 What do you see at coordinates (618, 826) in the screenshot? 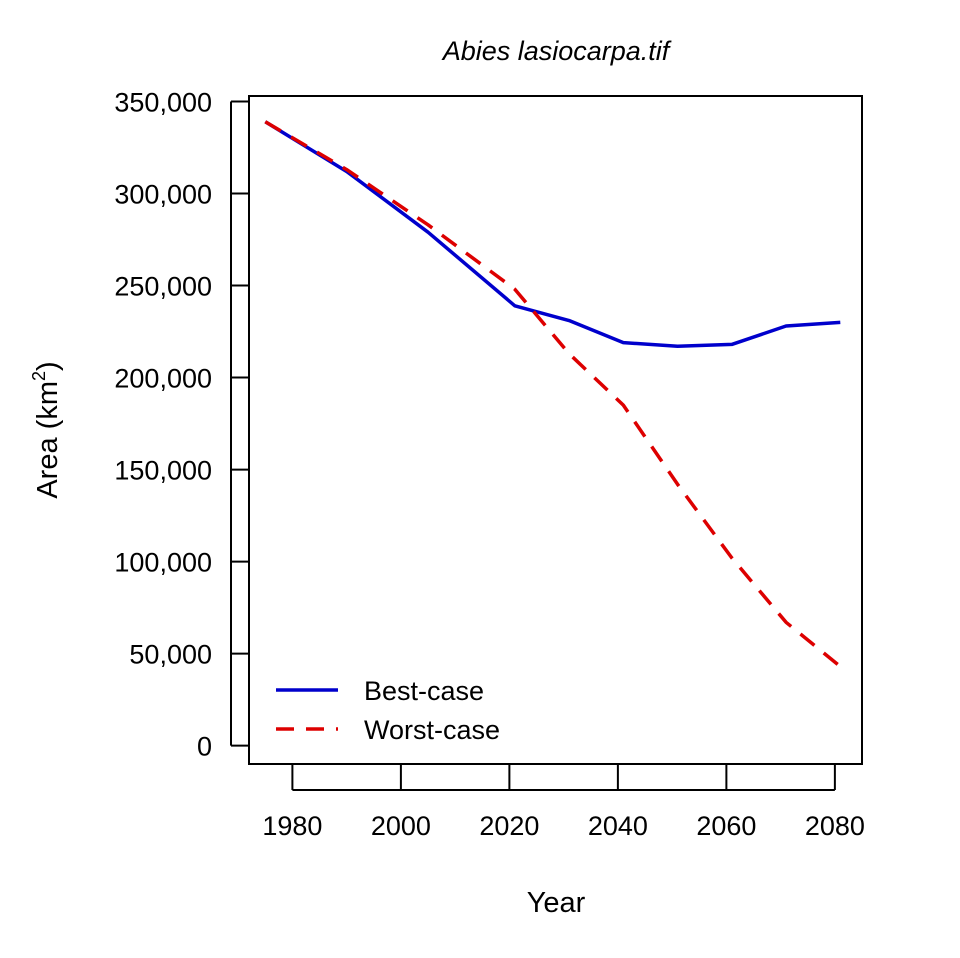
I see `x-tick-label: 2040` at bounding box center [618, 826].